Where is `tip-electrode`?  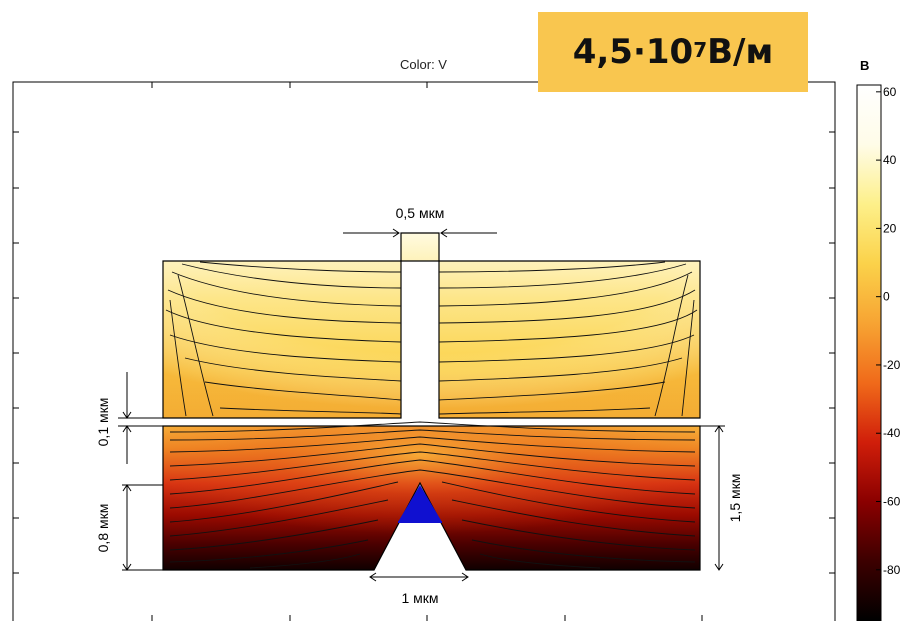 tip-electrode is located at coordinates (420, 503).